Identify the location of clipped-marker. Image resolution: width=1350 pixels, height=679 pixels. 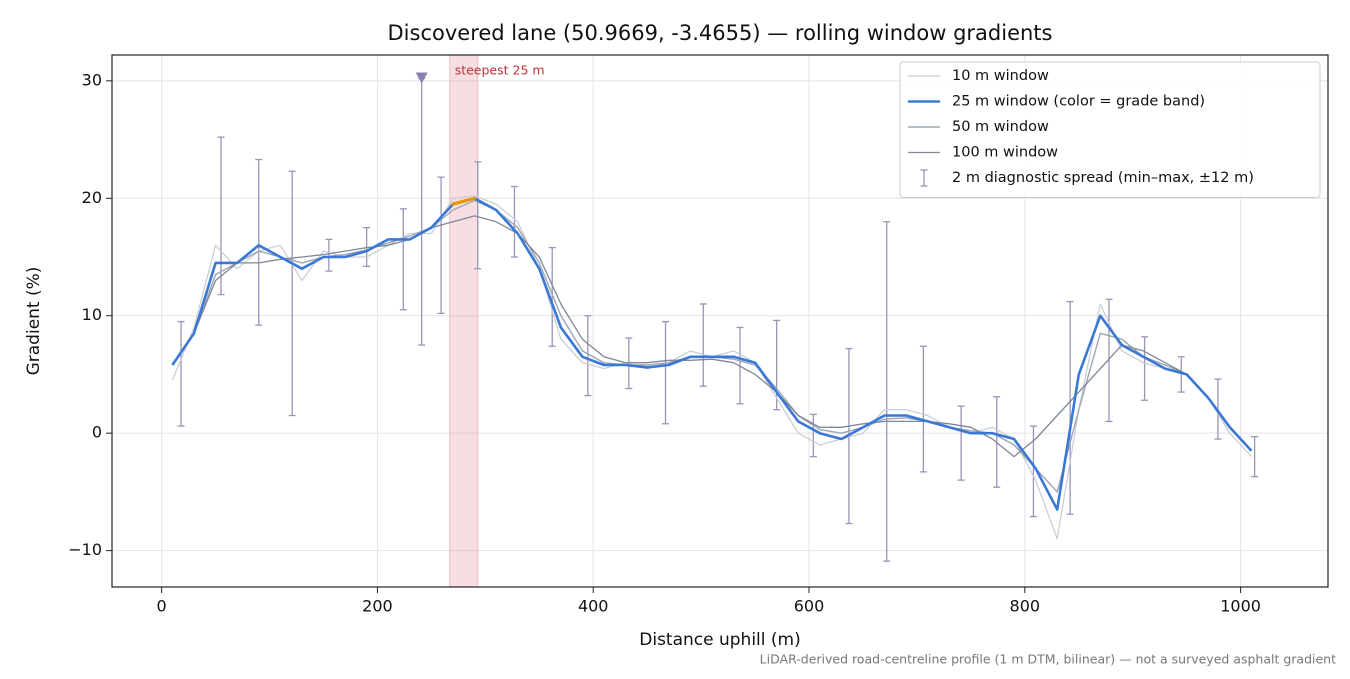
(421, 78).